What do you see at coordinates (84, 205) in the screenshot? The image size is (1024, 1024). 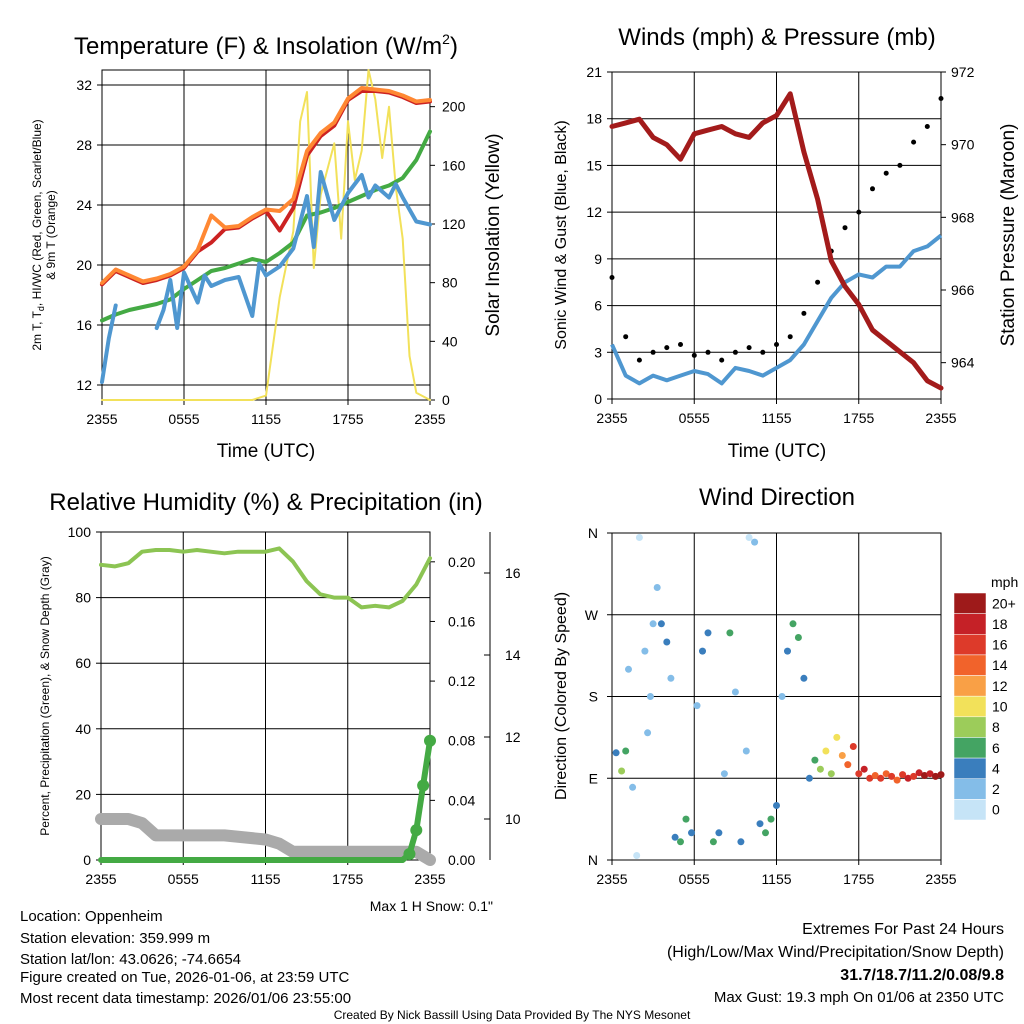 I see `temp-ytick-label: 24` at bounding box center [84, 205].